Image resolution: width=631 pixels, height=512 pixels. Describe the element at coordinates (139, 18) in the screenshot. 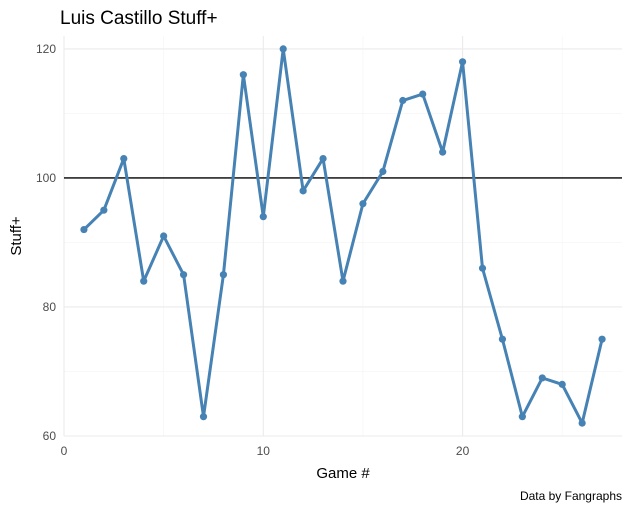

I see `chart-title: Luis Castillo Stuff+` at that location.